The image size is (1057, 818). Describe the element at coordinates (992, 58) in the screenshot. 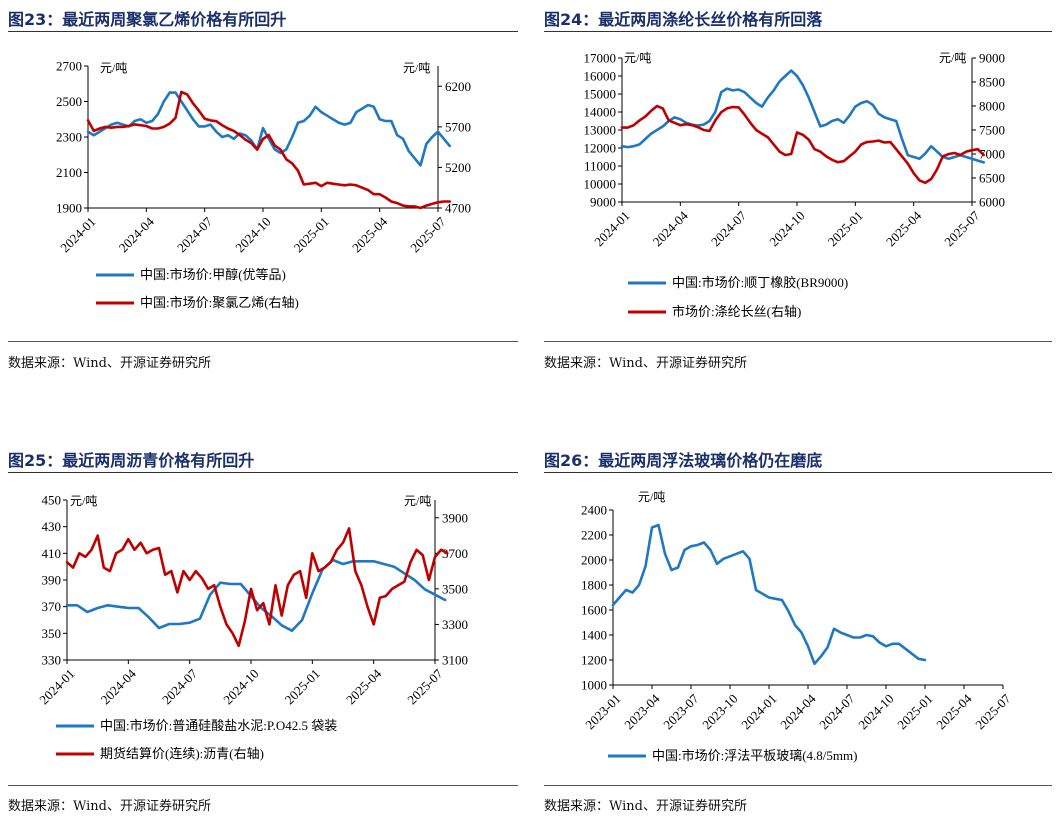

I see `y-tick-label-right: 9000` at that location.